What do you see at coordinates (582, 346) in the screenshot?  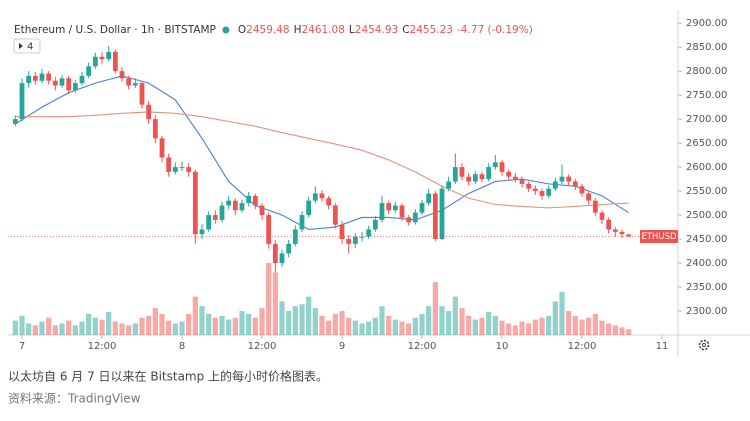 I see `x-tick-label: 12:00` at bounding box center [582, 346].